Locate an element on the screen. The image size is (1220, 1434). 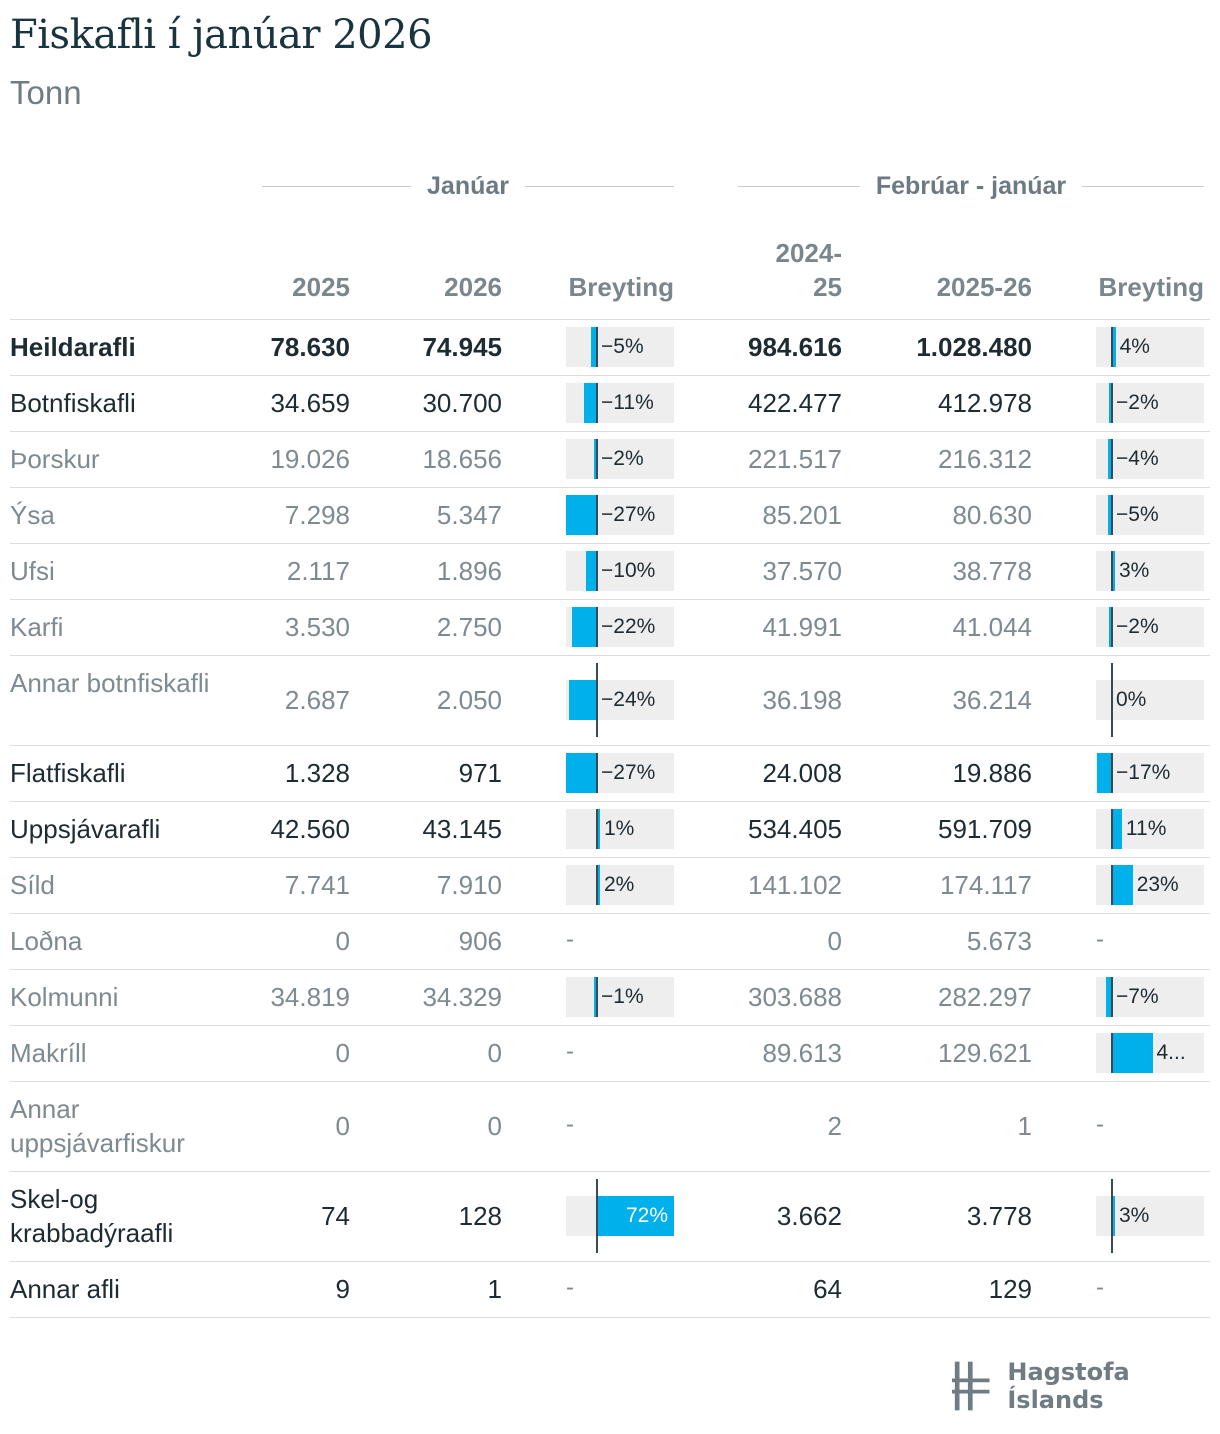
change-bar-label: 2% is located at coordinates (619, 884).